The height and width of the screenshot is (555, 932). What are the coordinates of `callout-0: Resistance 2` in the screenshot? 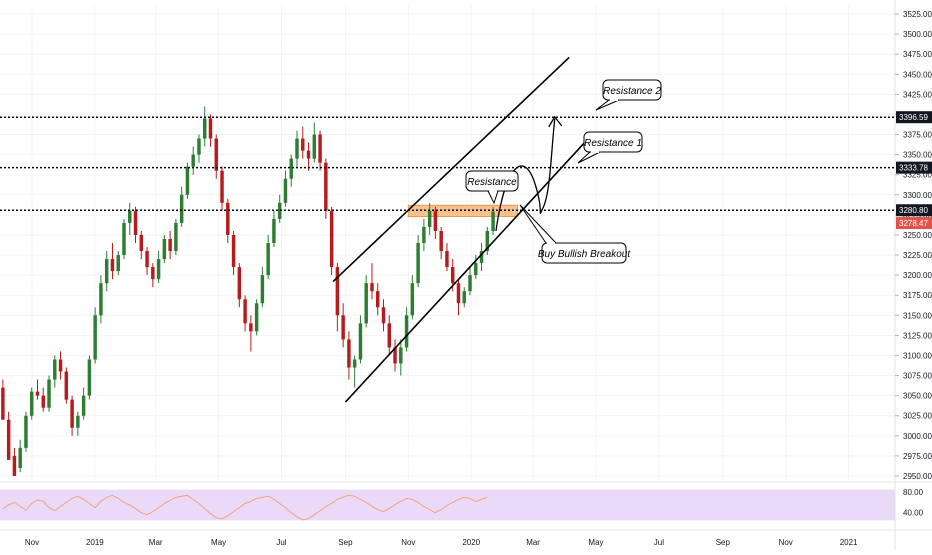 It's located at (628, 95).